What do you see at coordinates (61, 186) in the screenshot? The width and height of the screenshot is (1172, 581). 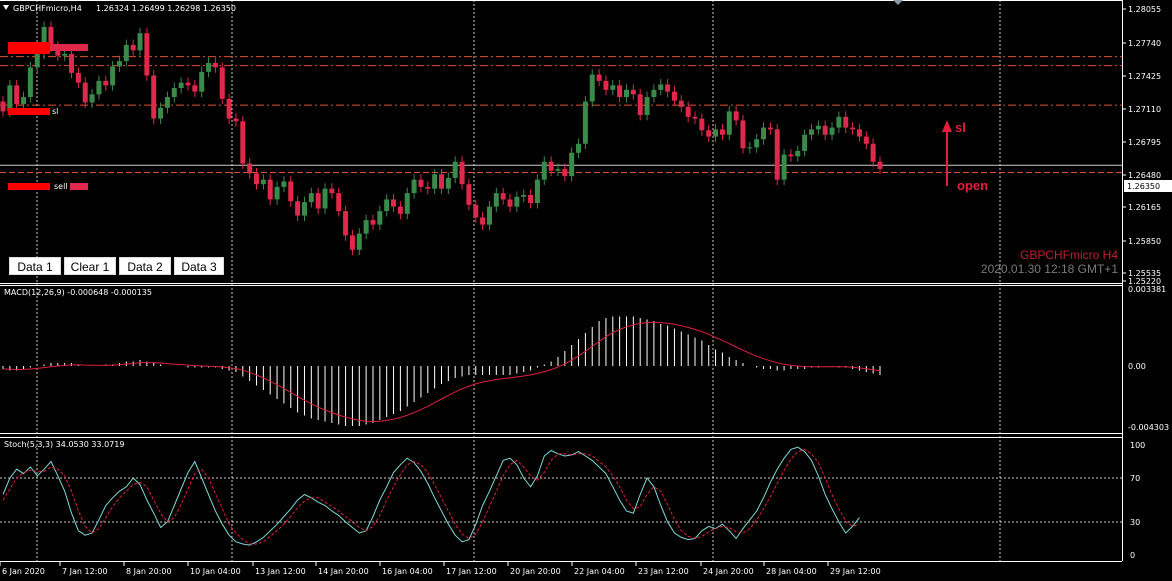 I see `marker-sell-label: sell` at bounding box center [61, 186].